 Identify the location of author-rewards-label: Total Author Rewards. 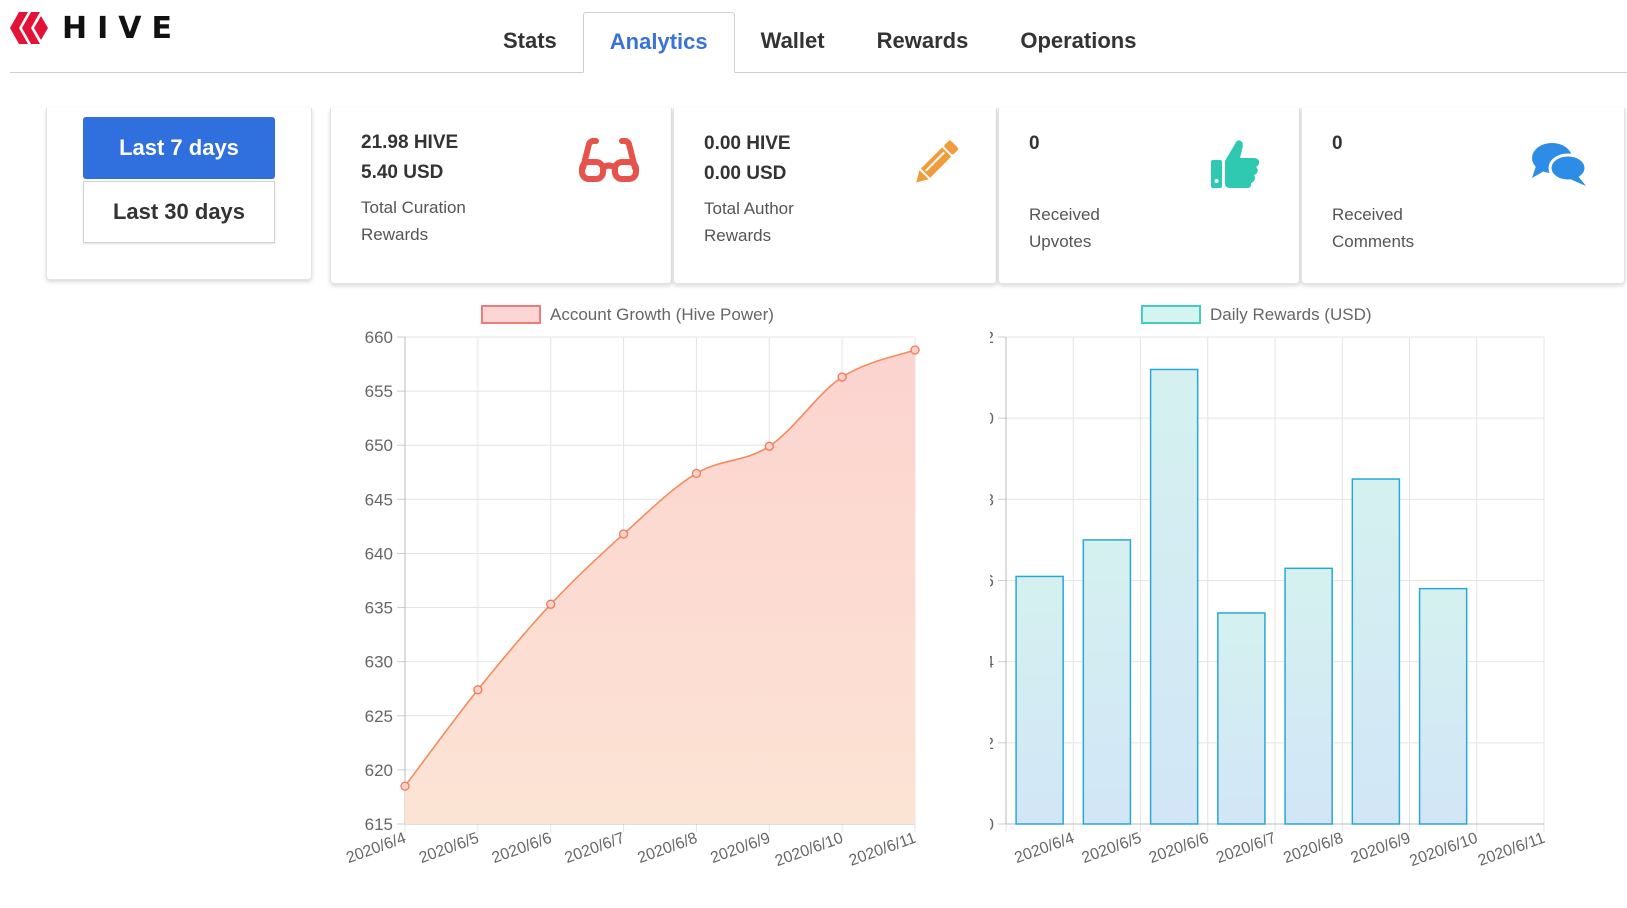
(749, 222).